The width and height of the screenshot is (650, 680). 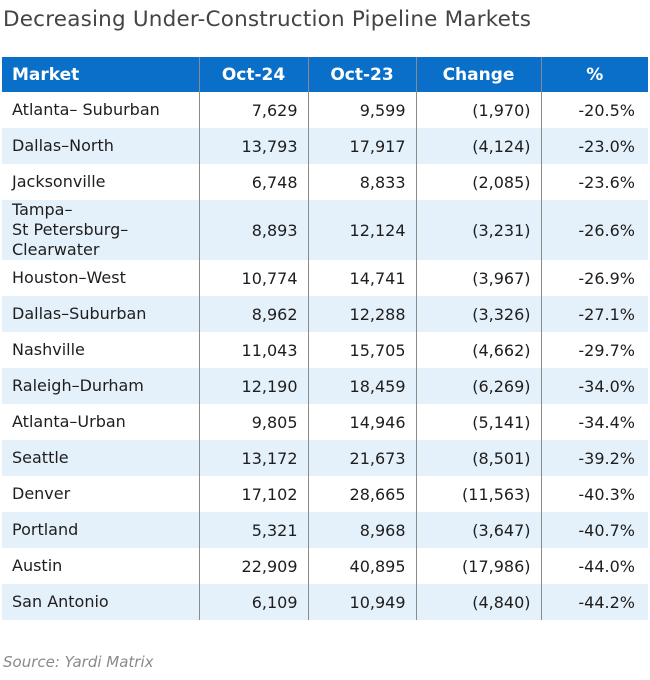 I want to click on oct-23-cell: 28,665, so click(x=361, y=494).